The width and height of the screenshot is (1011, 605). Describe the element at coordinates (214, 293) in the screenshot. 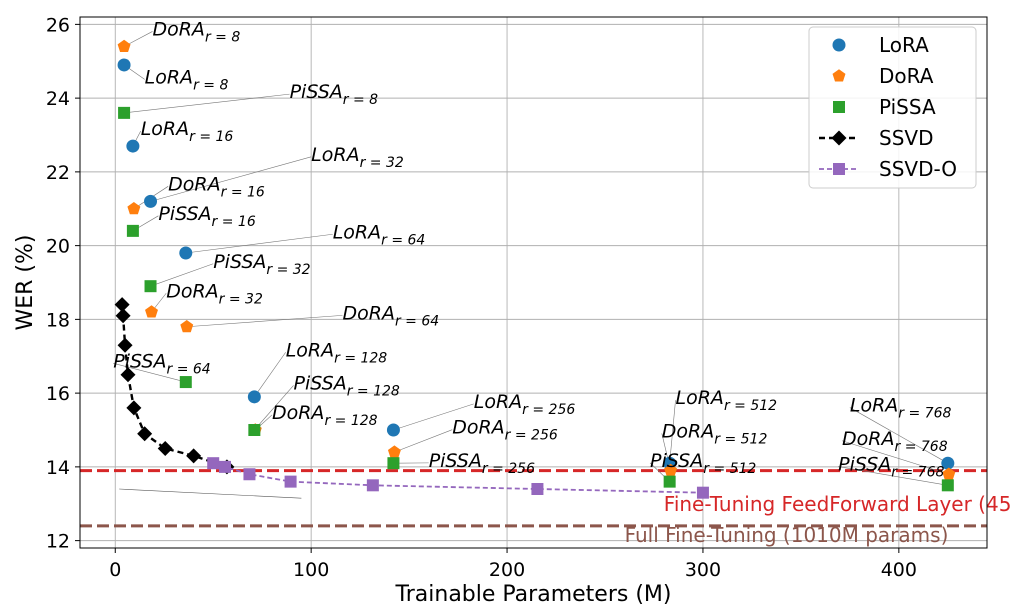

I see `annotation-dora-r32: DoRAr = 32` at that location.